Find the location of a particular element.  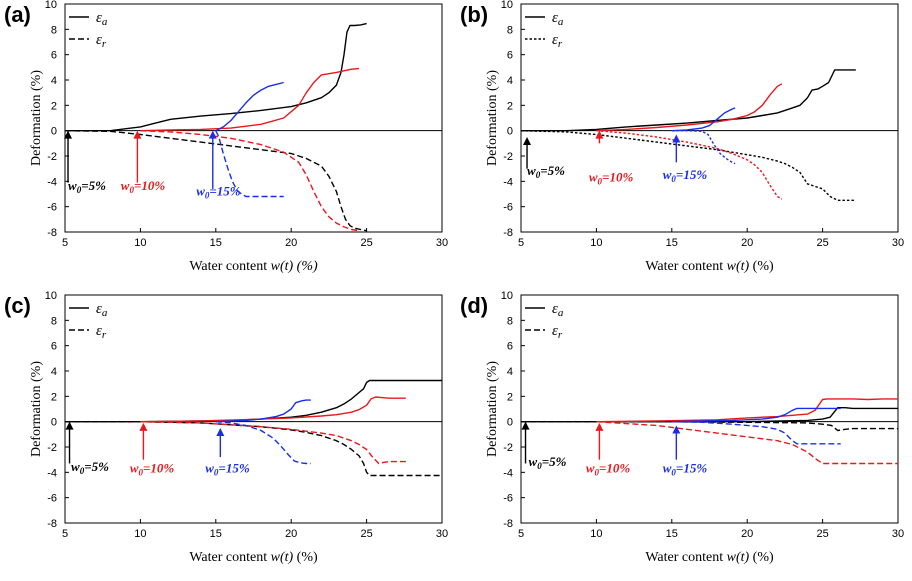

panel-label: (d) is located at coordinates (474, 305).